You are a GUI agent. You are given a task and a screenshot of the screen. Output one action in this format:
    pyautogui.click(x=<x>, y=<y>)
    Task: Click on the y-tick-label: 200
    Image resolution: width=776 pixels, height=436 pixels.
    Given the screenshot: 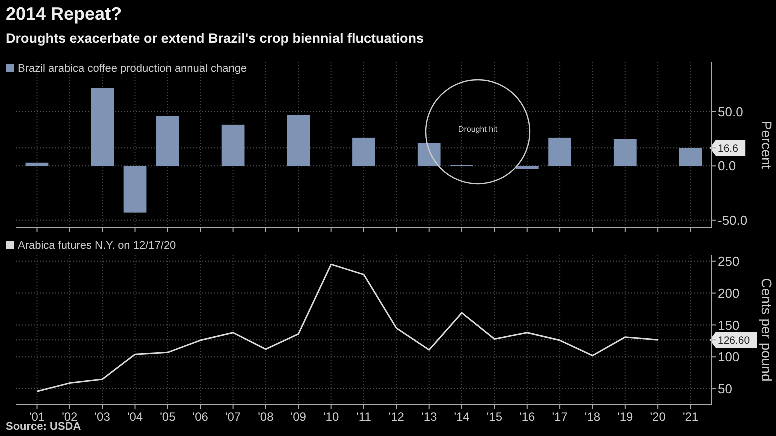 What is the action you would take?
    pyautogui.click(x=729, y=293)
    